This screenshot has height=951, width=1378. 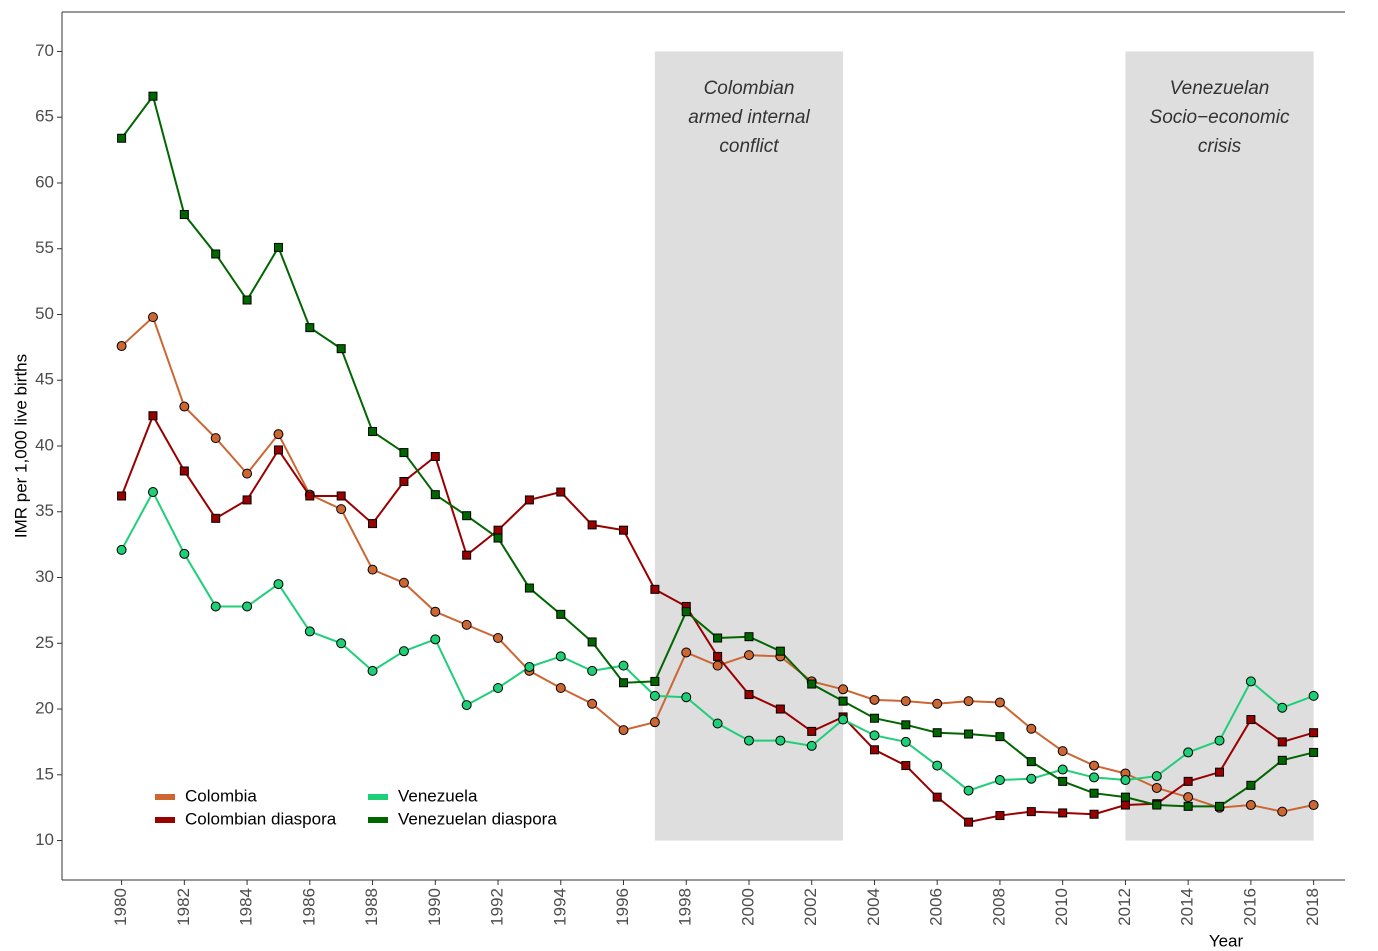 What do you see at coordinates (497, 907) in the screenshot?
I see `x-tick-label: 1992` at bounding box center [497, 907].